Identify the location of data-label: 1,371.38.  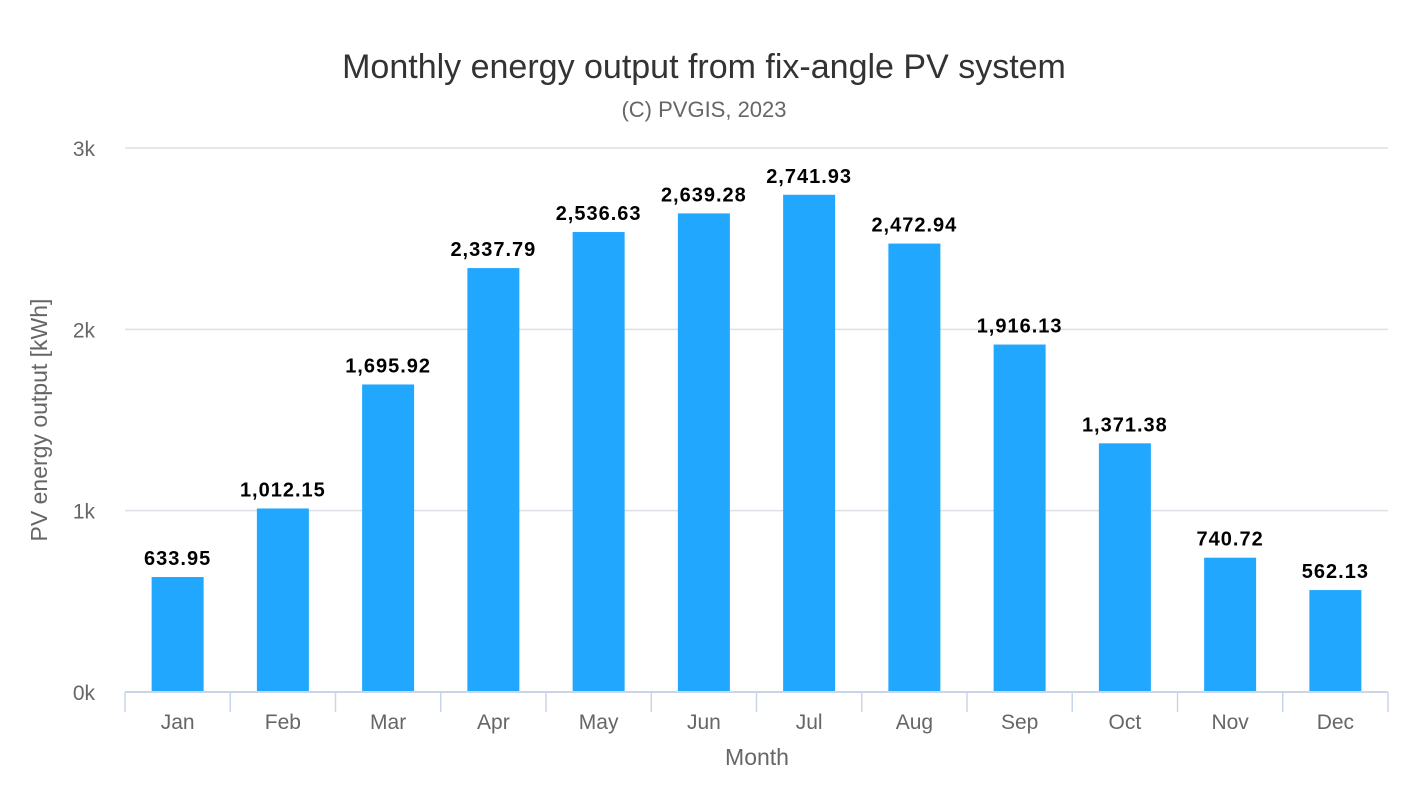
(1125, 425).